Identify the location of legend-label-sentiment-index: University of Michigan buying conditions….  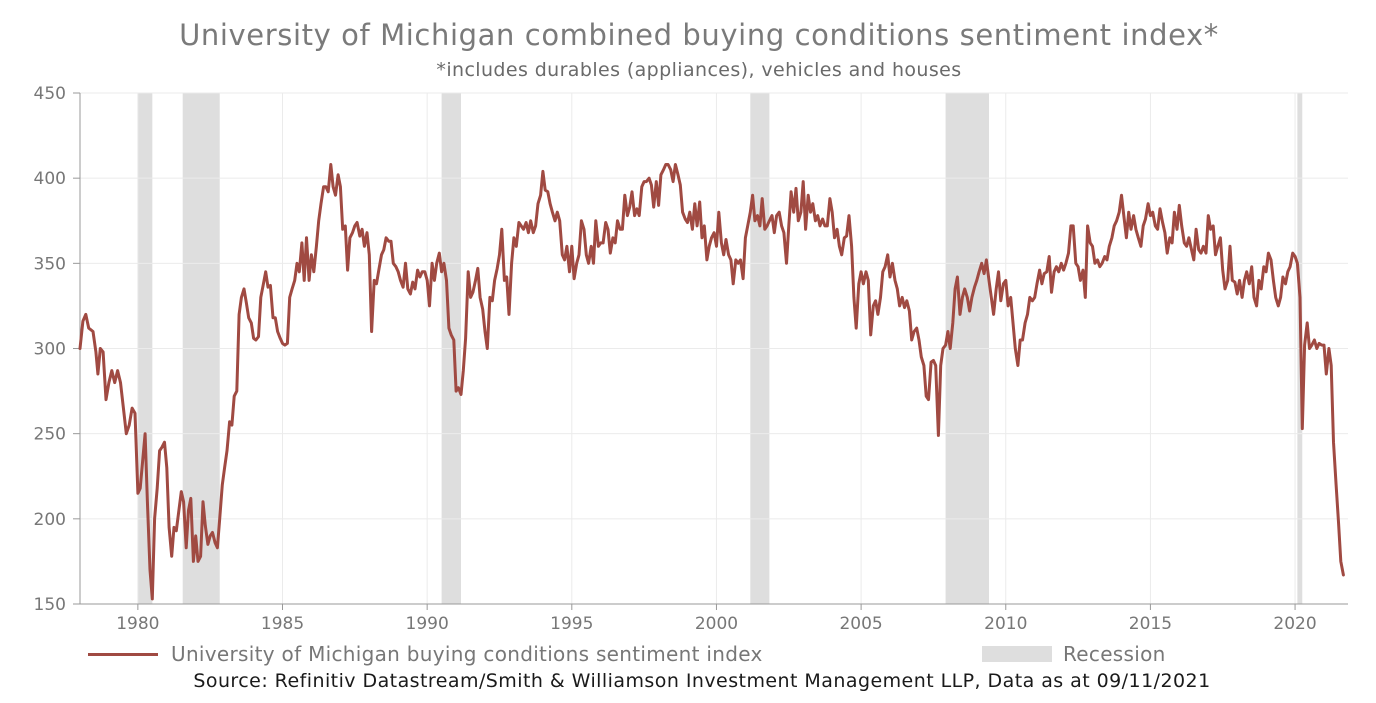
(467, 654).